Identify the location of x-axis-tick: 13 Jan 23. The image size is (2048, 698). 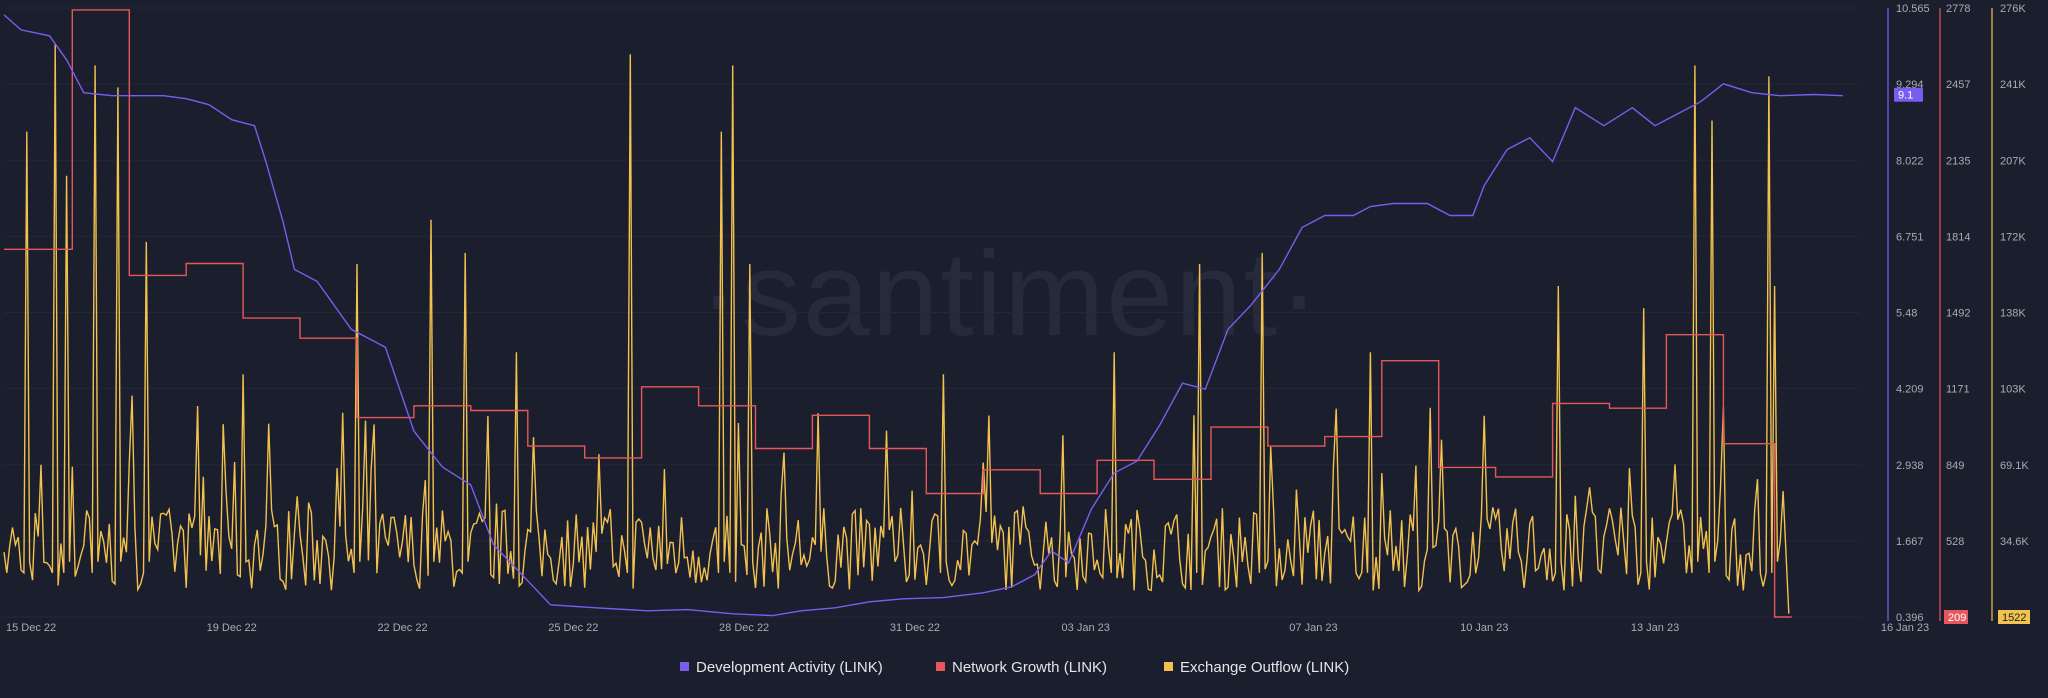
(1655, 628).